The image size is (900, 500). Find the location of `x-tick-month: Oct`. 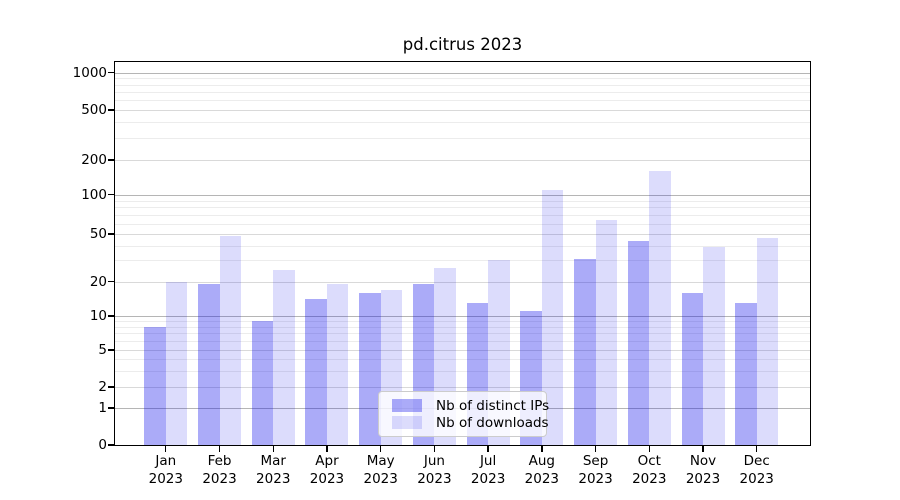

x-tick-month: Oct is located at coordinates (649, 461).